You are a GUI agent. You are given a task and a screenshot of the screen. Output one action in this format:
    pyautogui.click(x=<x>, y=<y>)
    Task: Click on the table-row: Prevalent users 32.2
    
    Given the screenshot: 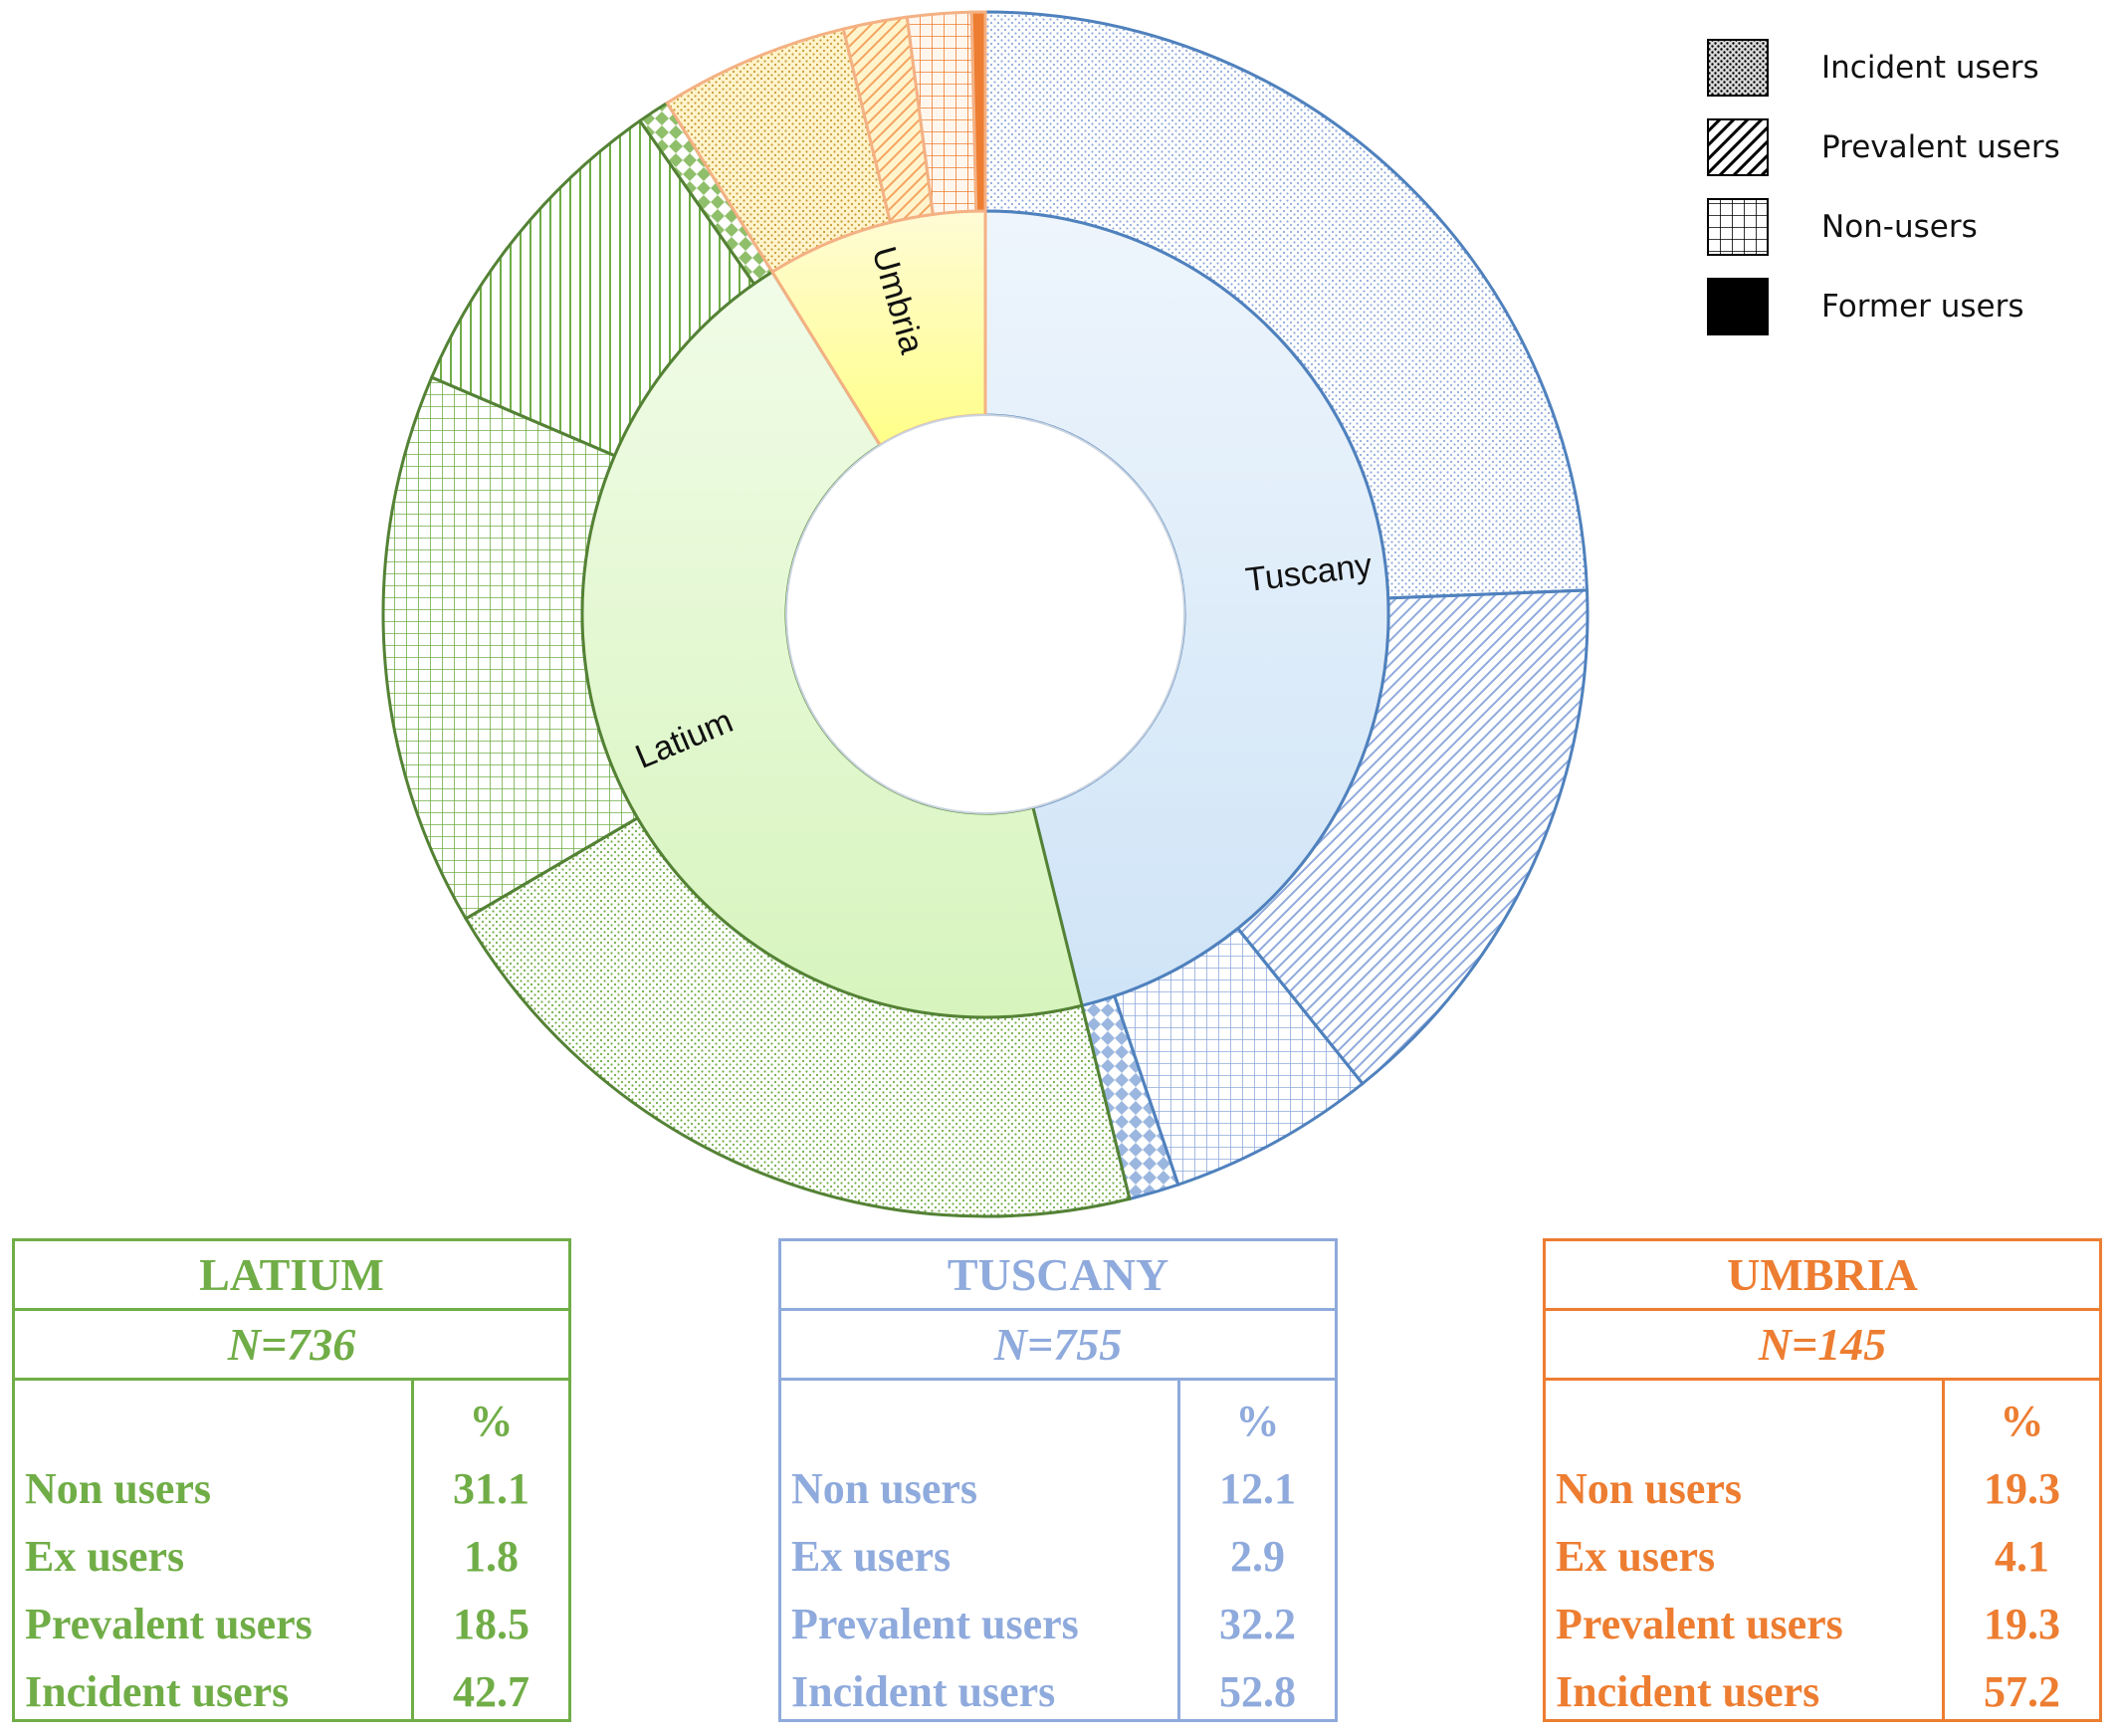 What is the action you would take?
    pyautogui.click(x=1058, y=1624)
    